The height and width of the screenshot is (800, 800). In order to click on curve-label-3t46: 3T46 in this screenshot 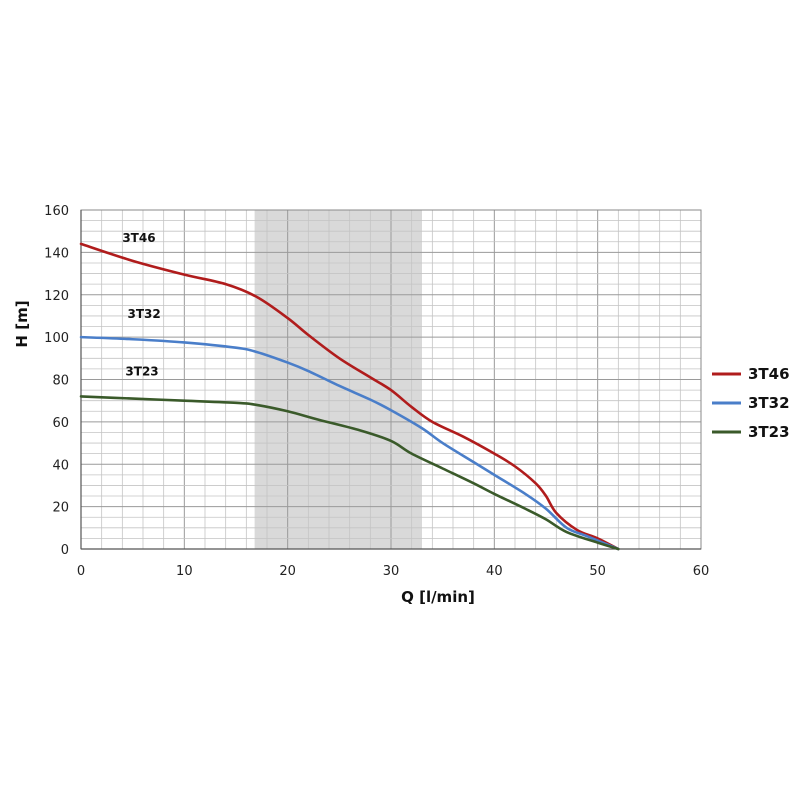, I will do `click(138, 238)`.